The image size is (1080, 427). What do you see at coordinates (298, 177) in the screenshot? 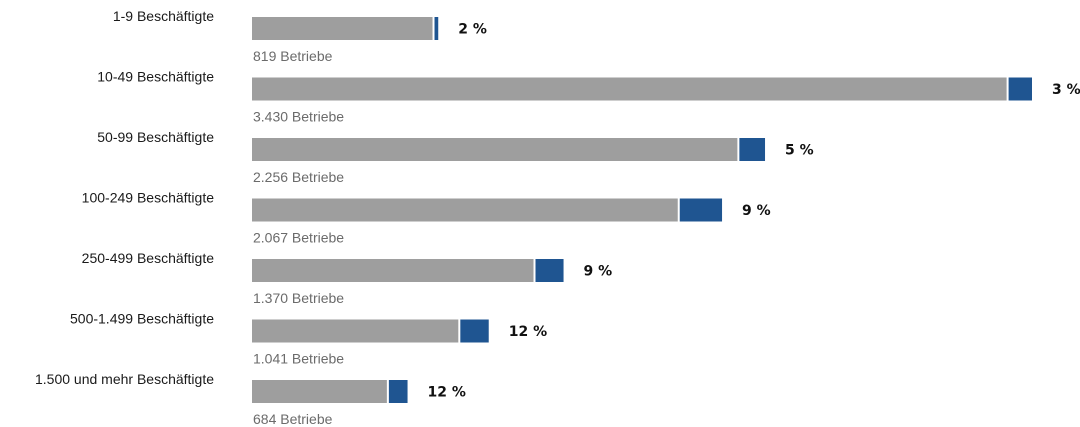
I see `count-label: 2.256 Betriebe` at bounding box center [298, 177].